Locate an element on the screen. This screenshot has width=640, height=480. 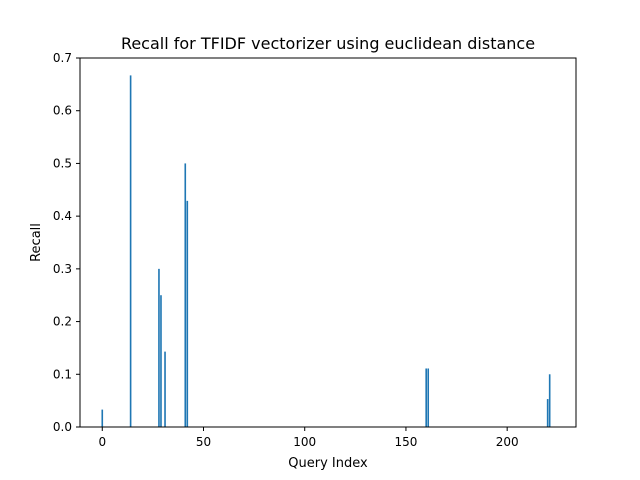
y-tick-label: 0.5 is located at coordinates (62, 163).